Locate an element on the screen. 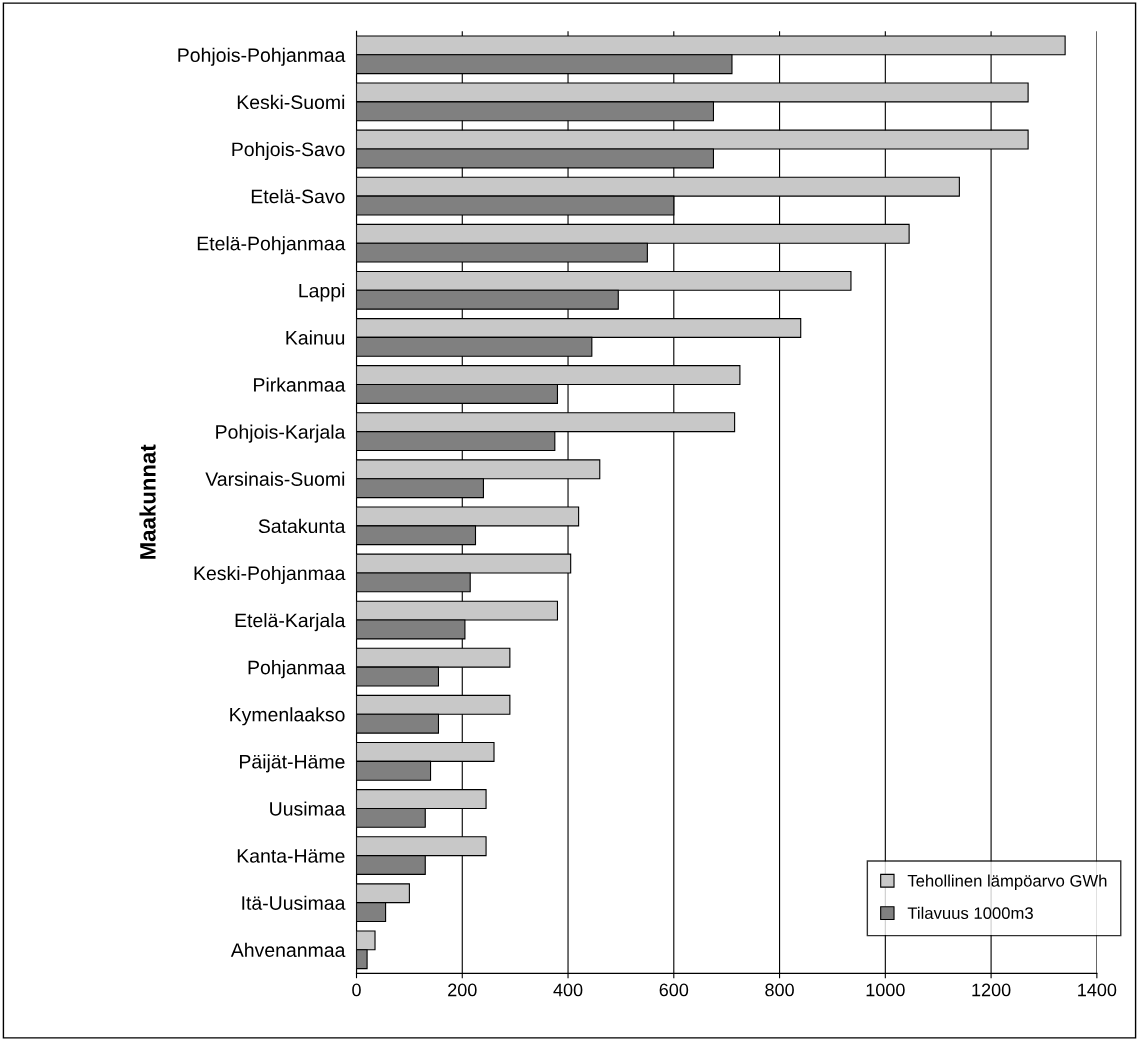 This screenshot has height=1041, width=1139. x-tick-label: 800 is located at coordinates (779, 990).